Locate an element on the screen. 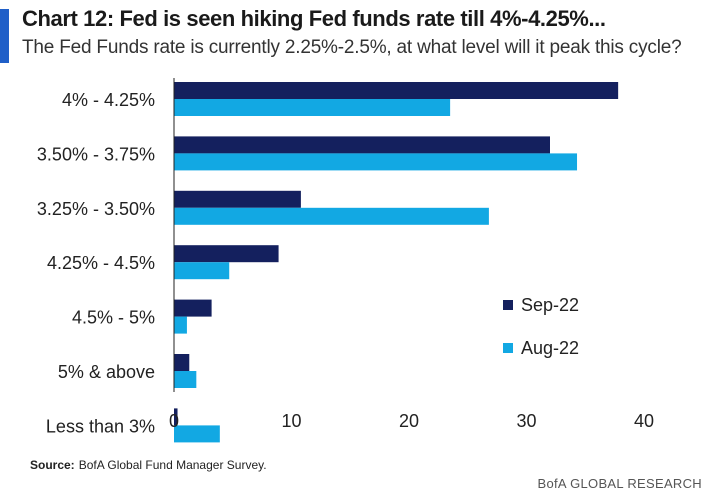  category-label: 4.5% - 5% is located at coordinates (113, 318).